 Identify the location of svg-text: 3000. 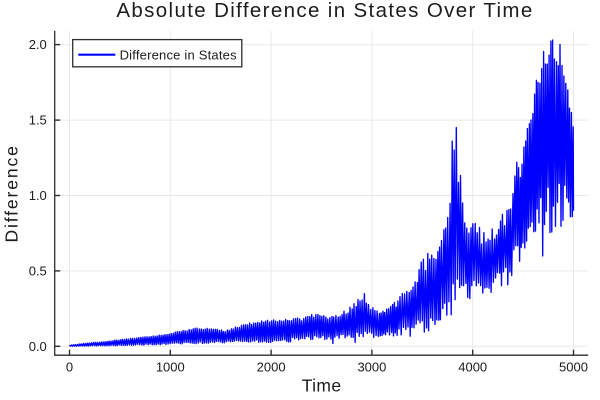
(371, 366).